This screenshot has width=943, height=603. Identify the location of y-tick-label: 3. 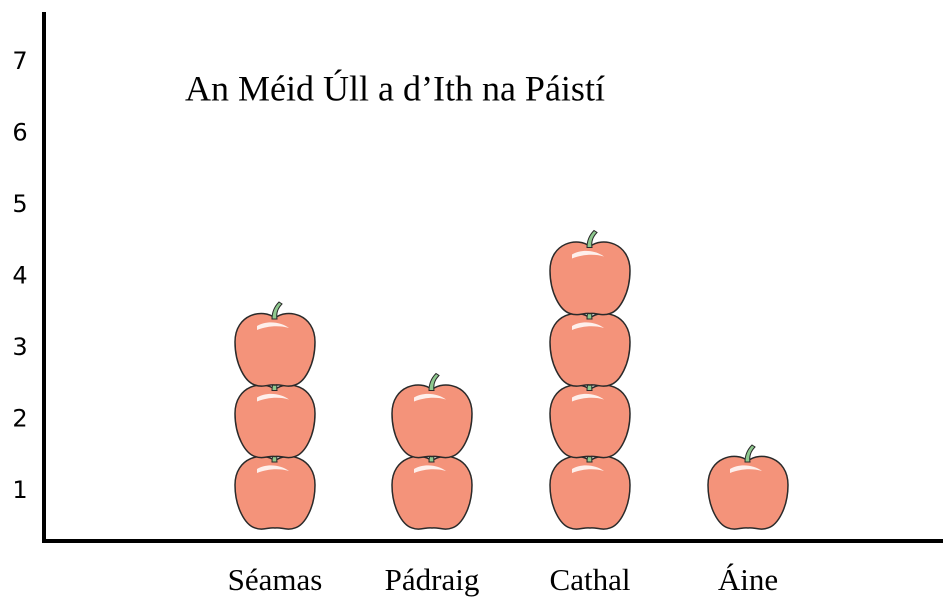
(19, 347).